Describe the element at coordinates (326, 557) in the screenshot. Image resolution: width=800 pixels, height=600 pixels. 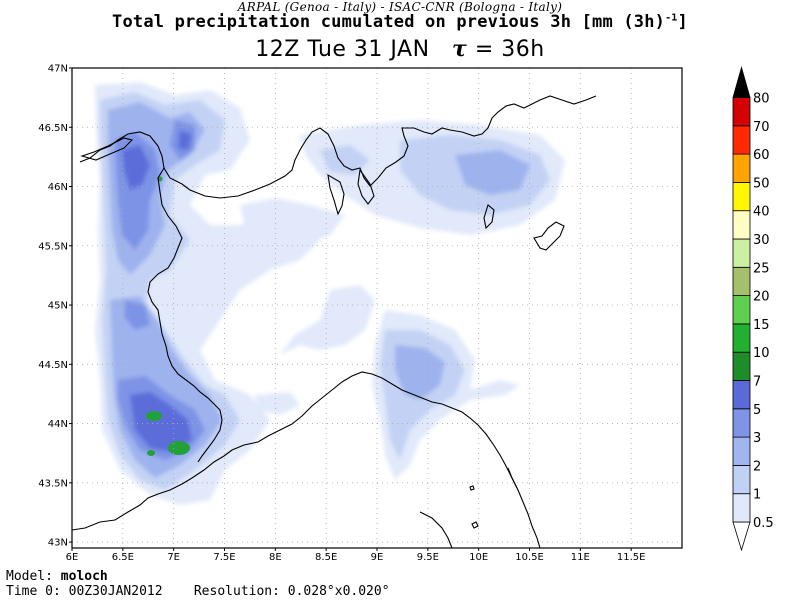
I see `lon-tick-label: 8.5E` at that location.